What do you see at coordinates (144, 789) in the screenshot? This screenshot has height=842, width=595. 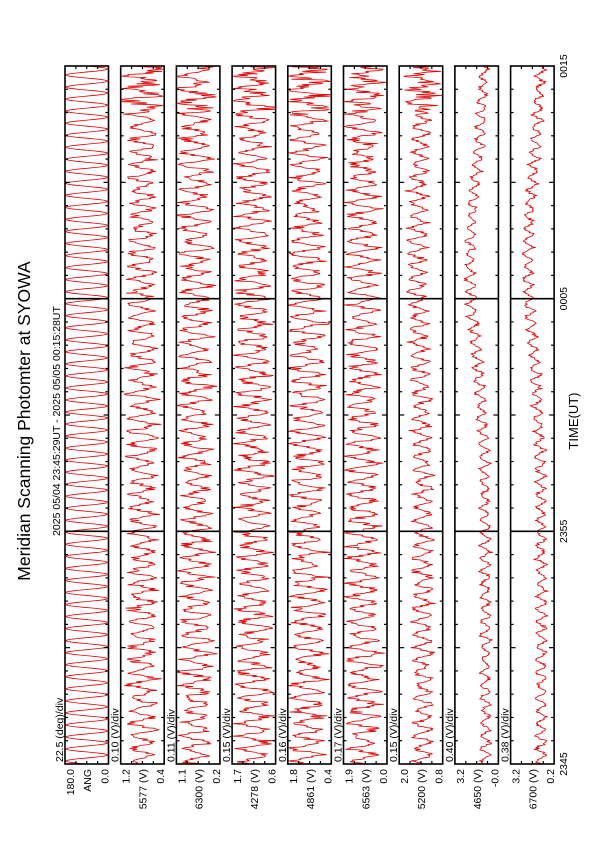 I see `channel-label: 5577 (V)` at bounding box center [144, 789].